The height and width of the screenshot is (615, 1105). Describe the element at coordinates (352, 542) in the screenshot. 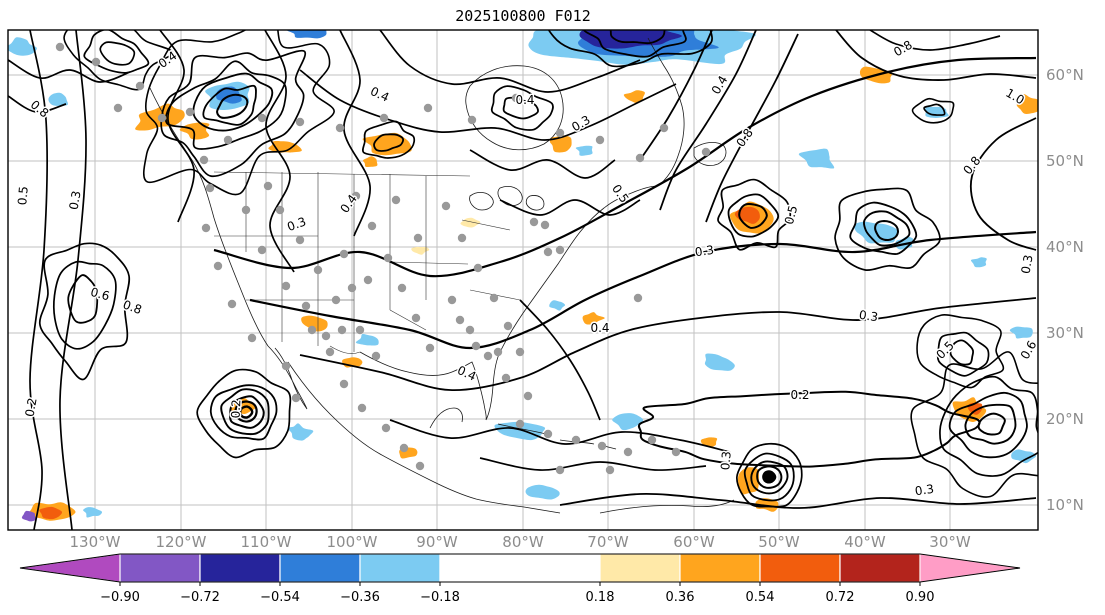

I see `lon-tick-label: 100°W` at that location.